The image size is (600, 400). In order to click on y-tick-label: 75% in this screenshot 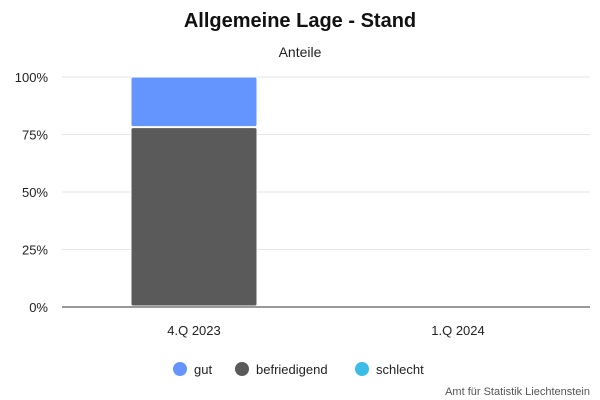, I will do `click(35, 135)`.